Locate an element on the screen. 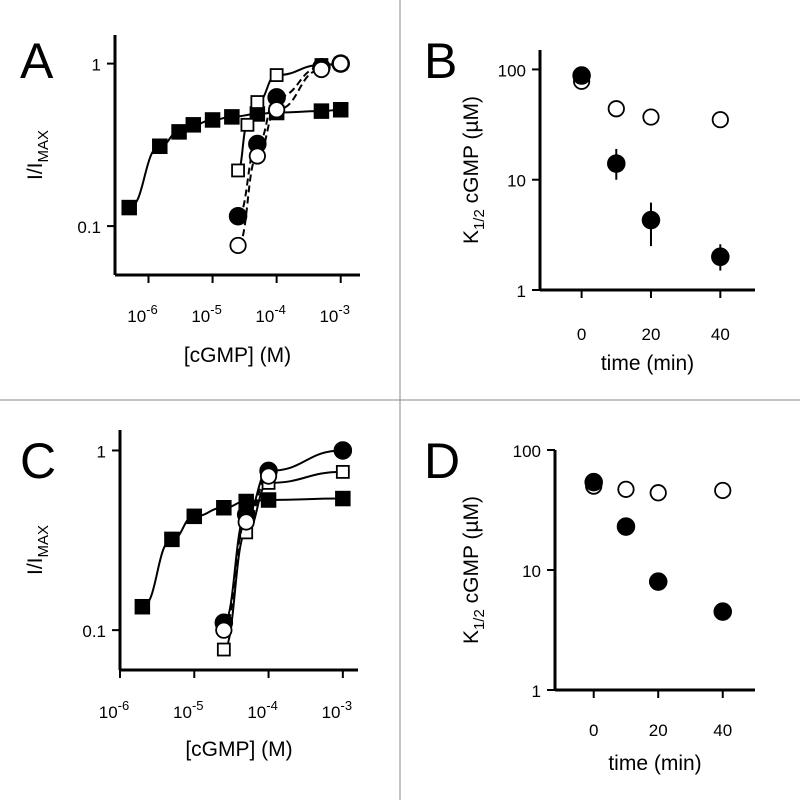 The width and height of the screenshot is (800, 800). panel-c-xtick-label: 10⁻⁵ is located at coordinates (188, 710).